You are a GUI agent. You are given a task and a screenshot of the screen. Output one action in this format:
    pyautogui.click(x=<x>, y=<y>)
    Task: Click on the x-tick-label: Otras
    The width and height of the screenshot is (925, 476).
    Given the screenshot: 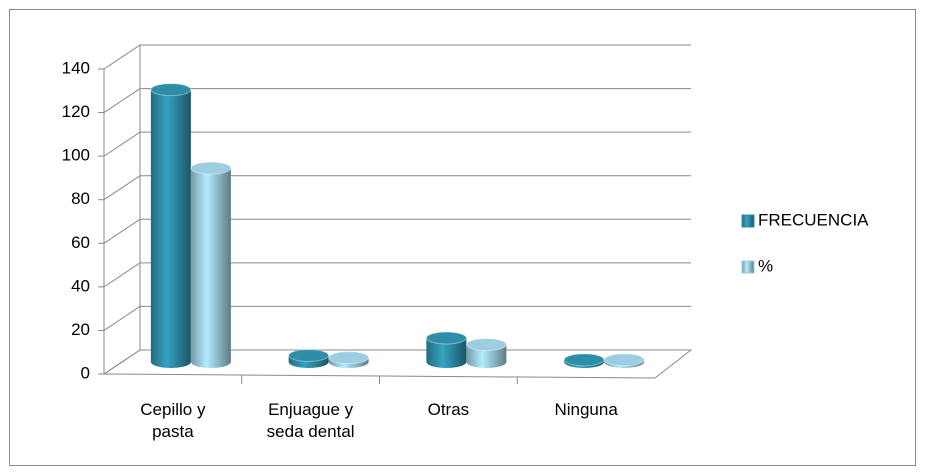 What is the action you would take?
    pyautogui.click(x=448, y=409)
    